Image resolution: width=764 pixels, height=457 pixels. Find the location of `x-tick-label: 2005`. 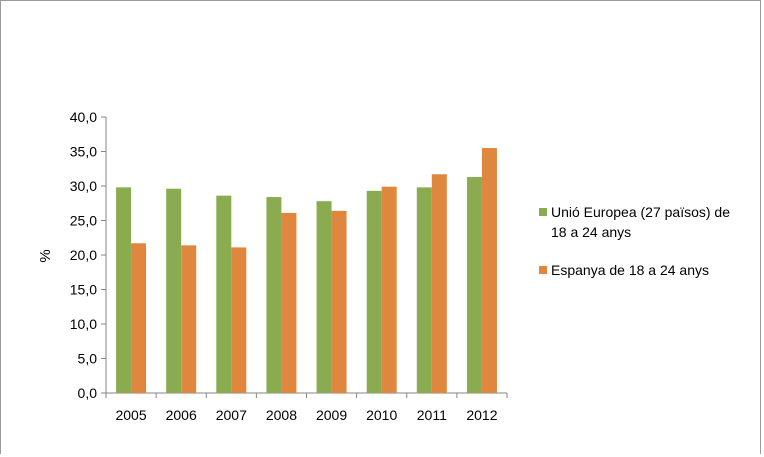

x-tick-label: 2005 is located at coordinates (130, 415).